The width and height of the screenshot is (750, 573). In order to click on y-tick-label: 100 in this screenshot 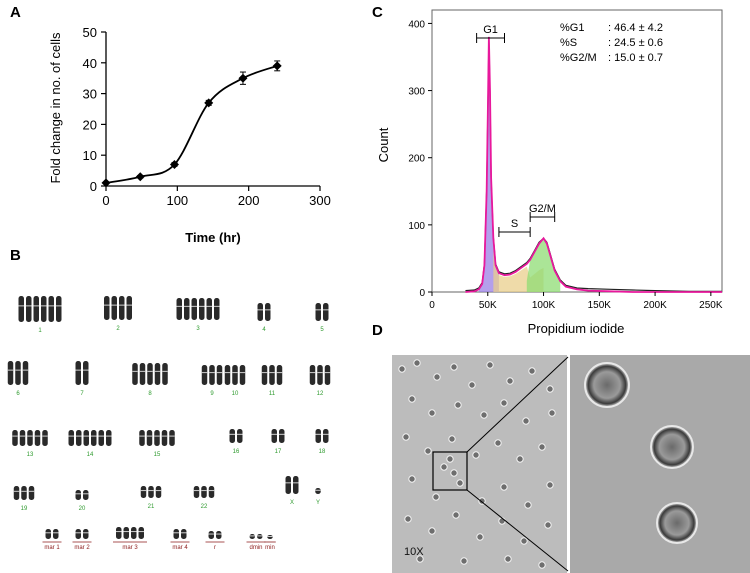, I will do `click(416, 226)`.